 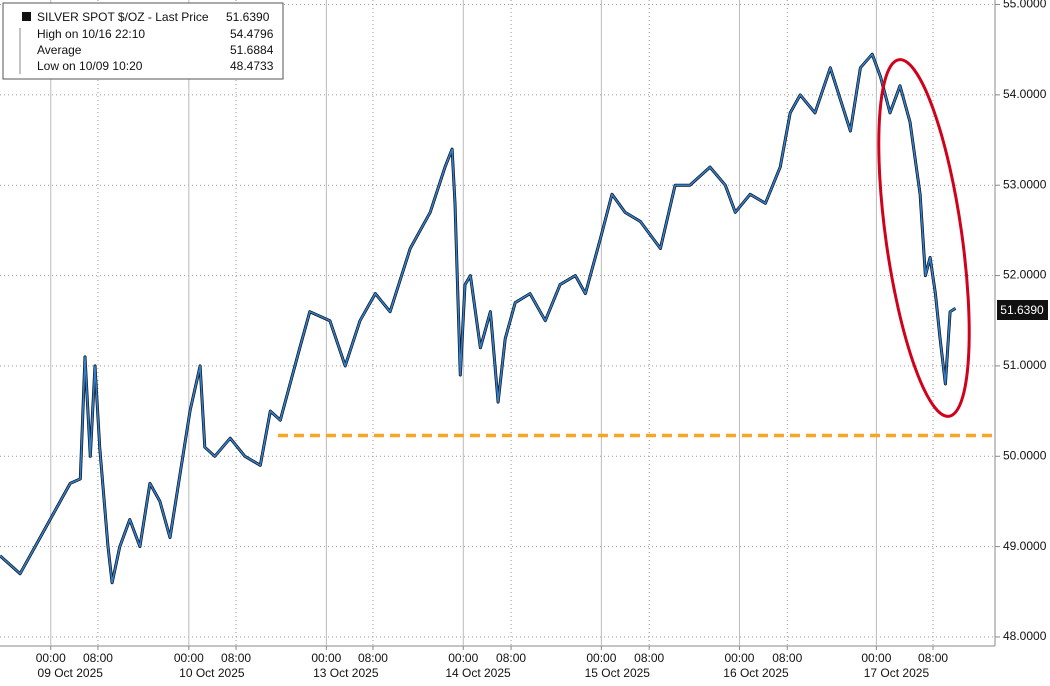 What do you see at coordinates (59, 50) in the screenshot?
I see `legend-stat: Average` at bounding box center [59, 50].